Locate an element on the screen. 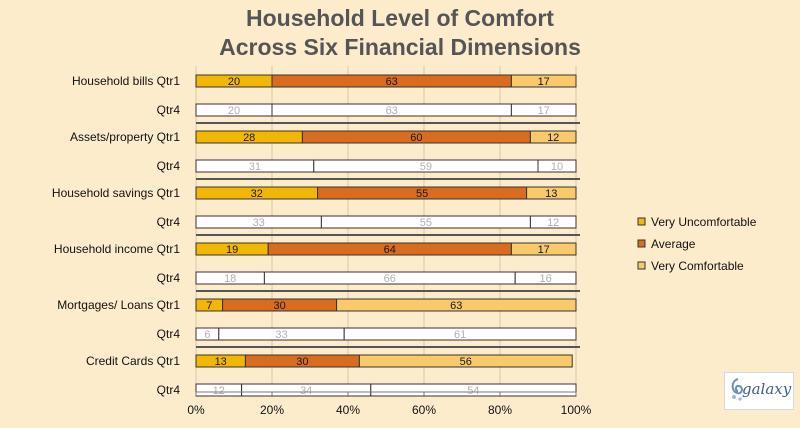 The image size is (800, 428). x-tick-label: 40% is located at coordinates (348, 410).